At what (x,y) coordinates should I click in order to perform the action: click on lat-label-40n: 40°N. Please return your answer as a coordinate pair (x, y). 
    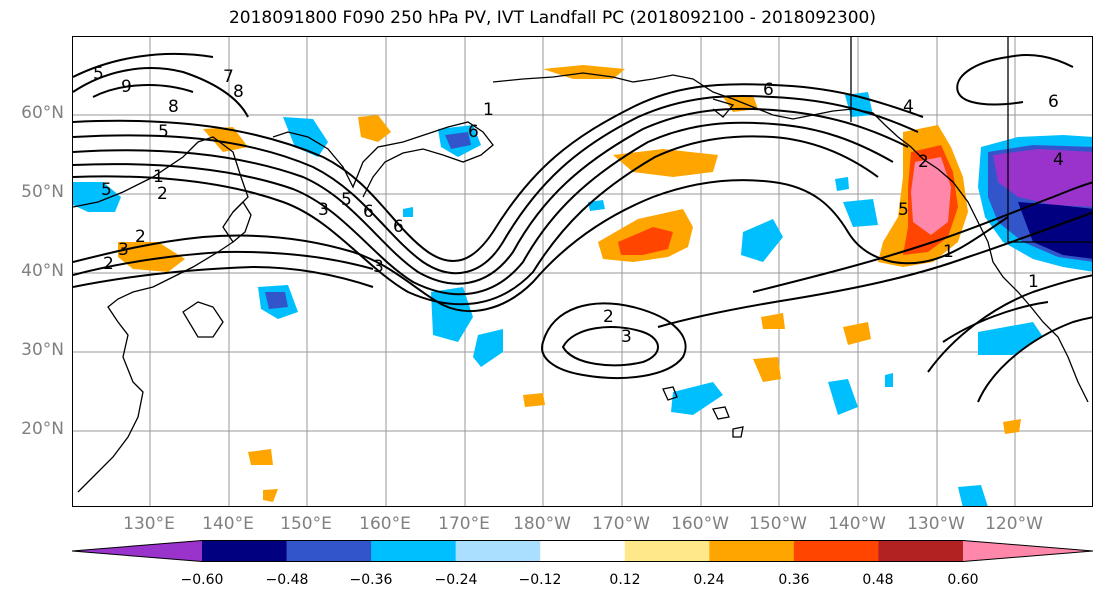
    Looking at the image, I should click on (42, 271).